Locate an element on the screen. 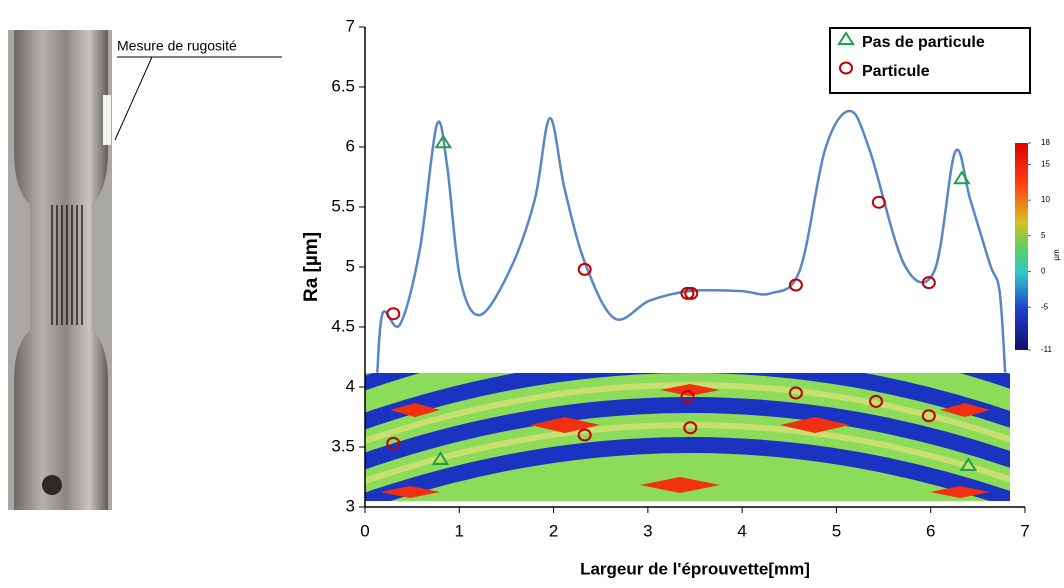 This screenshot has height=588, width=1064. y-tick-label: 7 is located at coordinates (350, 25).